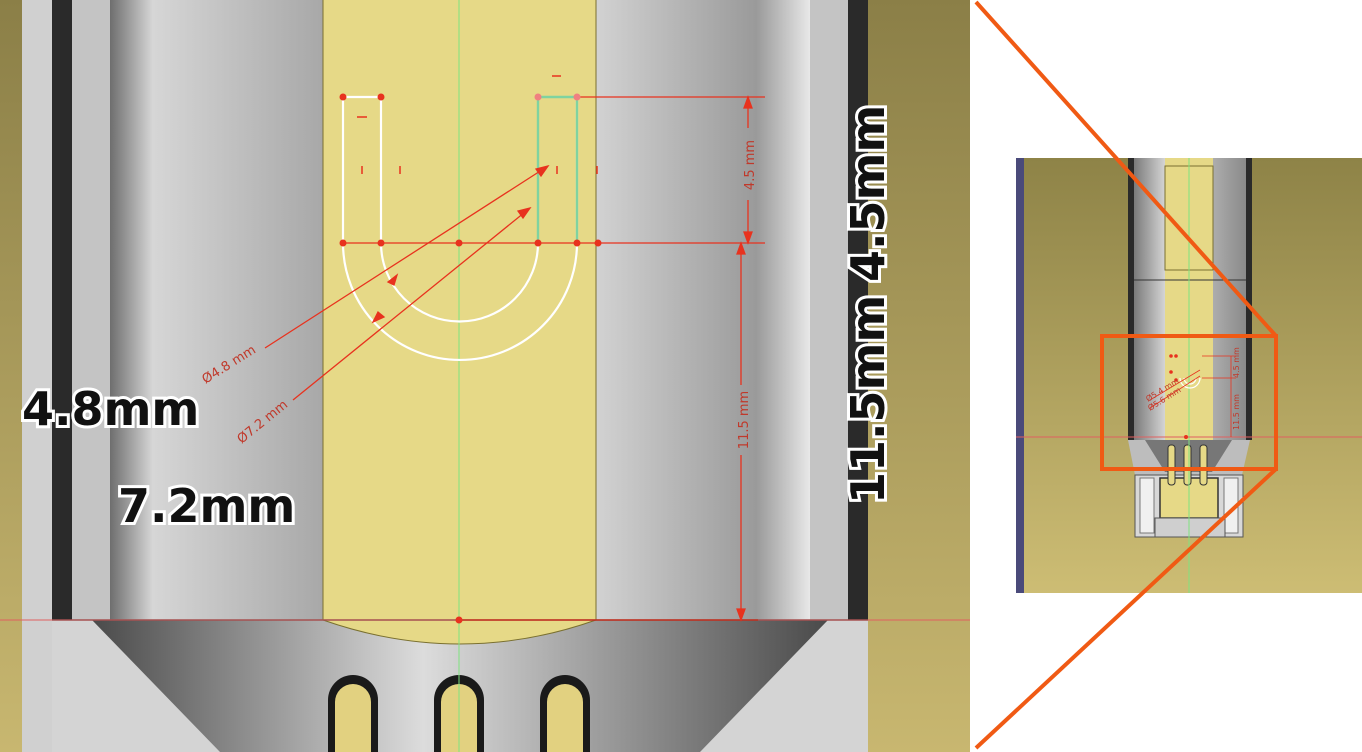 The height and width of the screenshot is (752, 1362). I want to click on inset-dim-height-large: 11.5 mm, so click(1236, 412).